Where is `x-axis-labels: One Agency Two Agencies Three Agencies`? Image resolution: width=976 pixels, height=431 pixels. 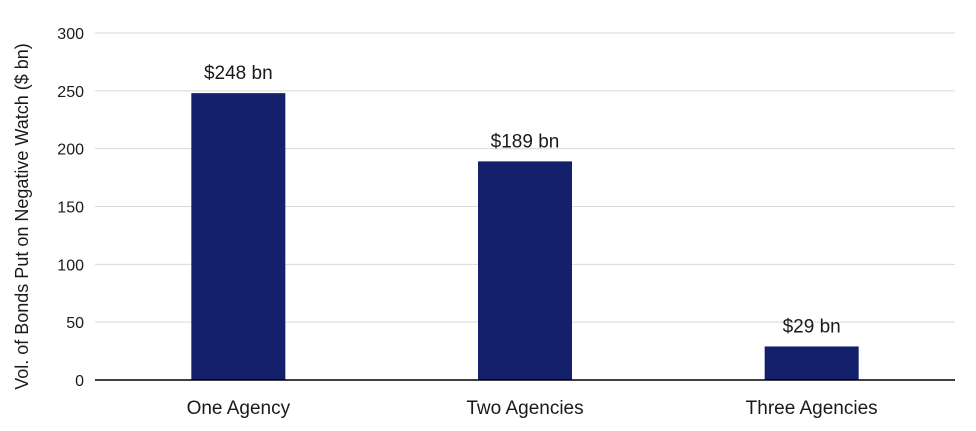 x-axis-labels: One Agency Two Agencies Three Agencies is located at coordinates (532, 408).